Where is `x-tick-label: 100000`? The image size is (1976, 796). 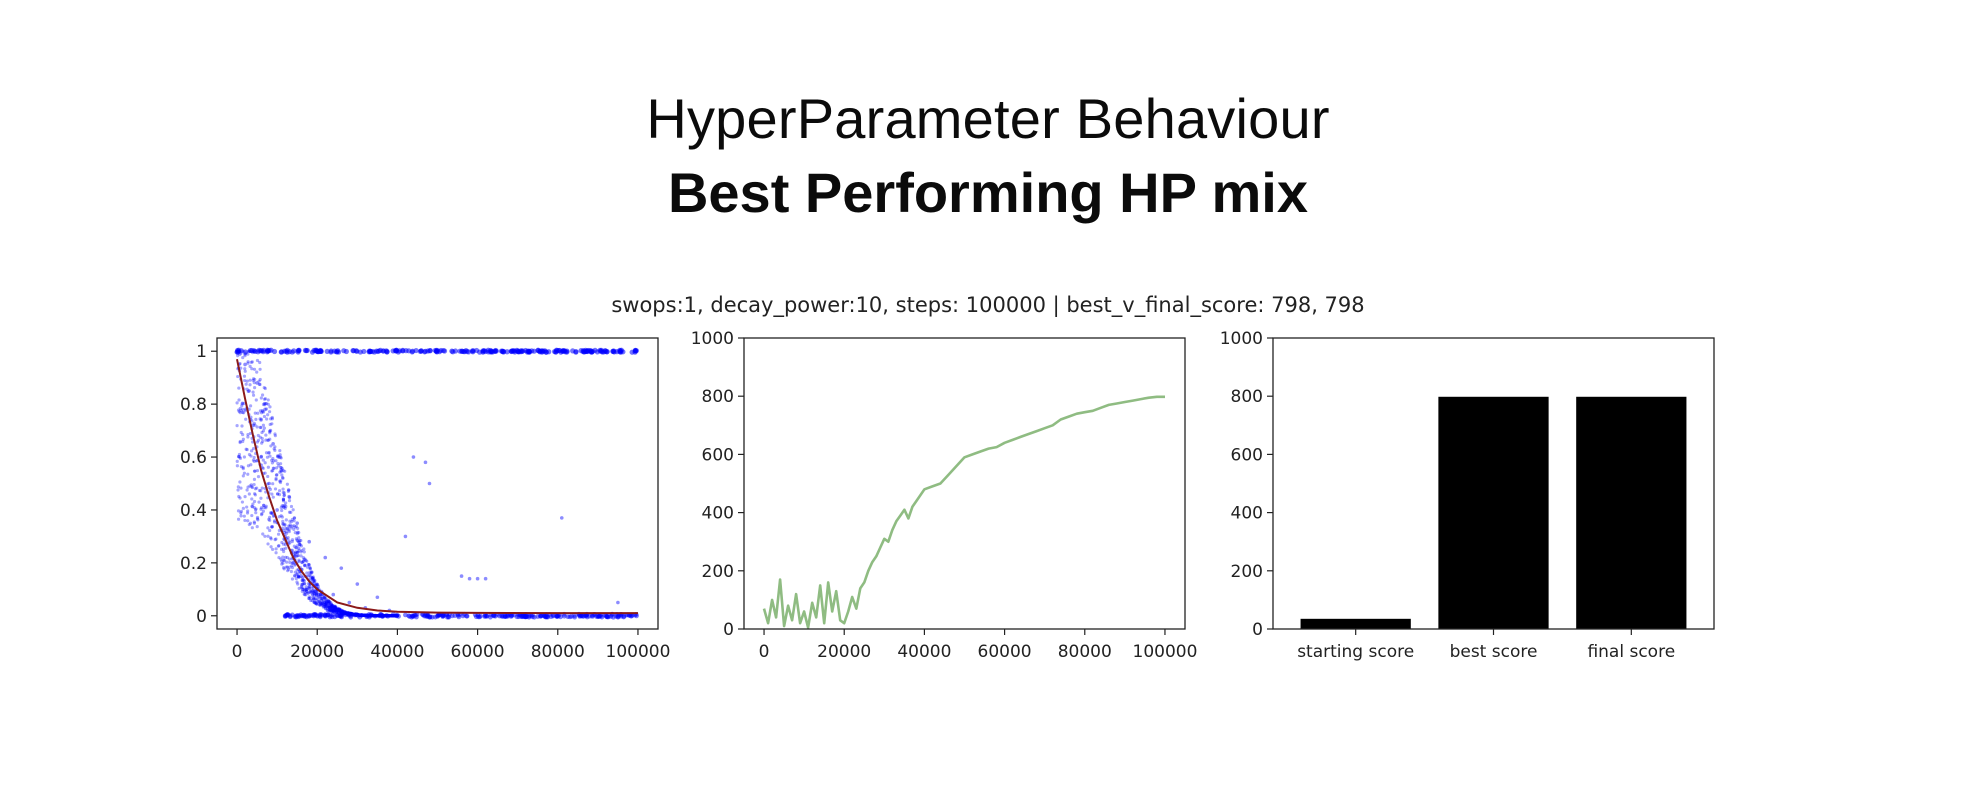 x-tick-label: 100000 is located at coordinates (1165, 652).